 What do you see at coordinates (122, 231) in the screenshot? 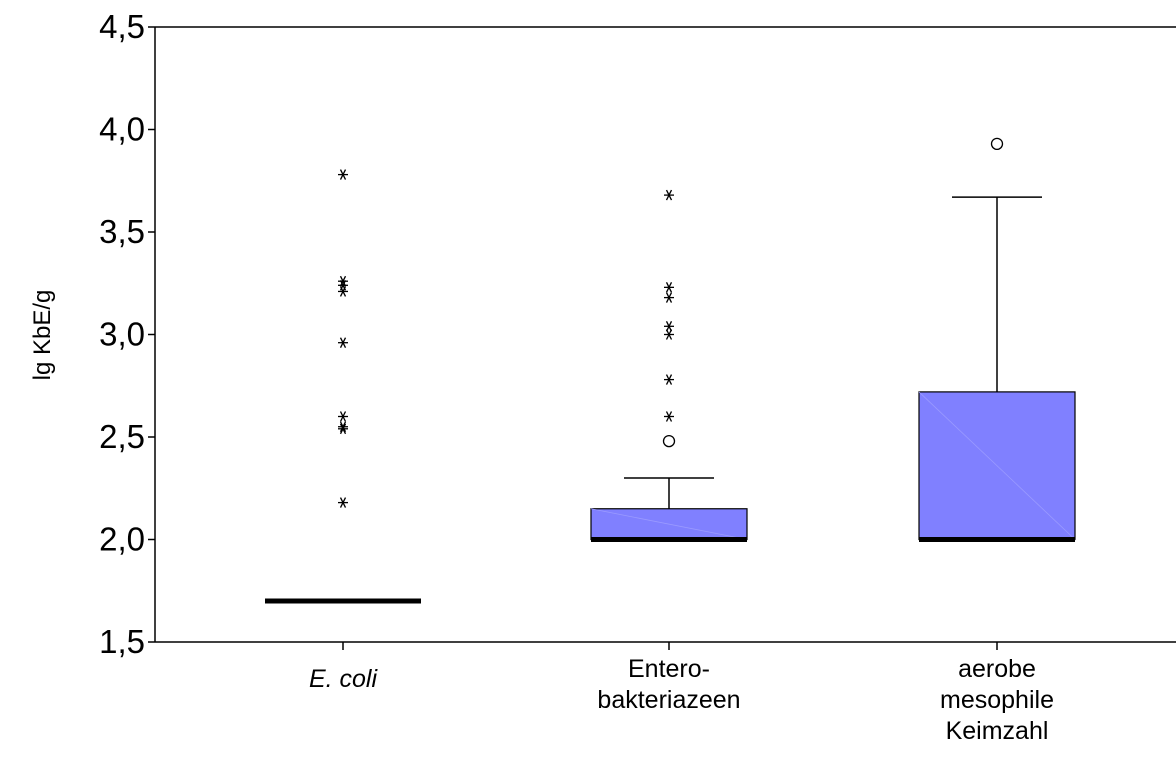
I see `y-tick-label: 3,5` at bounding box center [122, 231].